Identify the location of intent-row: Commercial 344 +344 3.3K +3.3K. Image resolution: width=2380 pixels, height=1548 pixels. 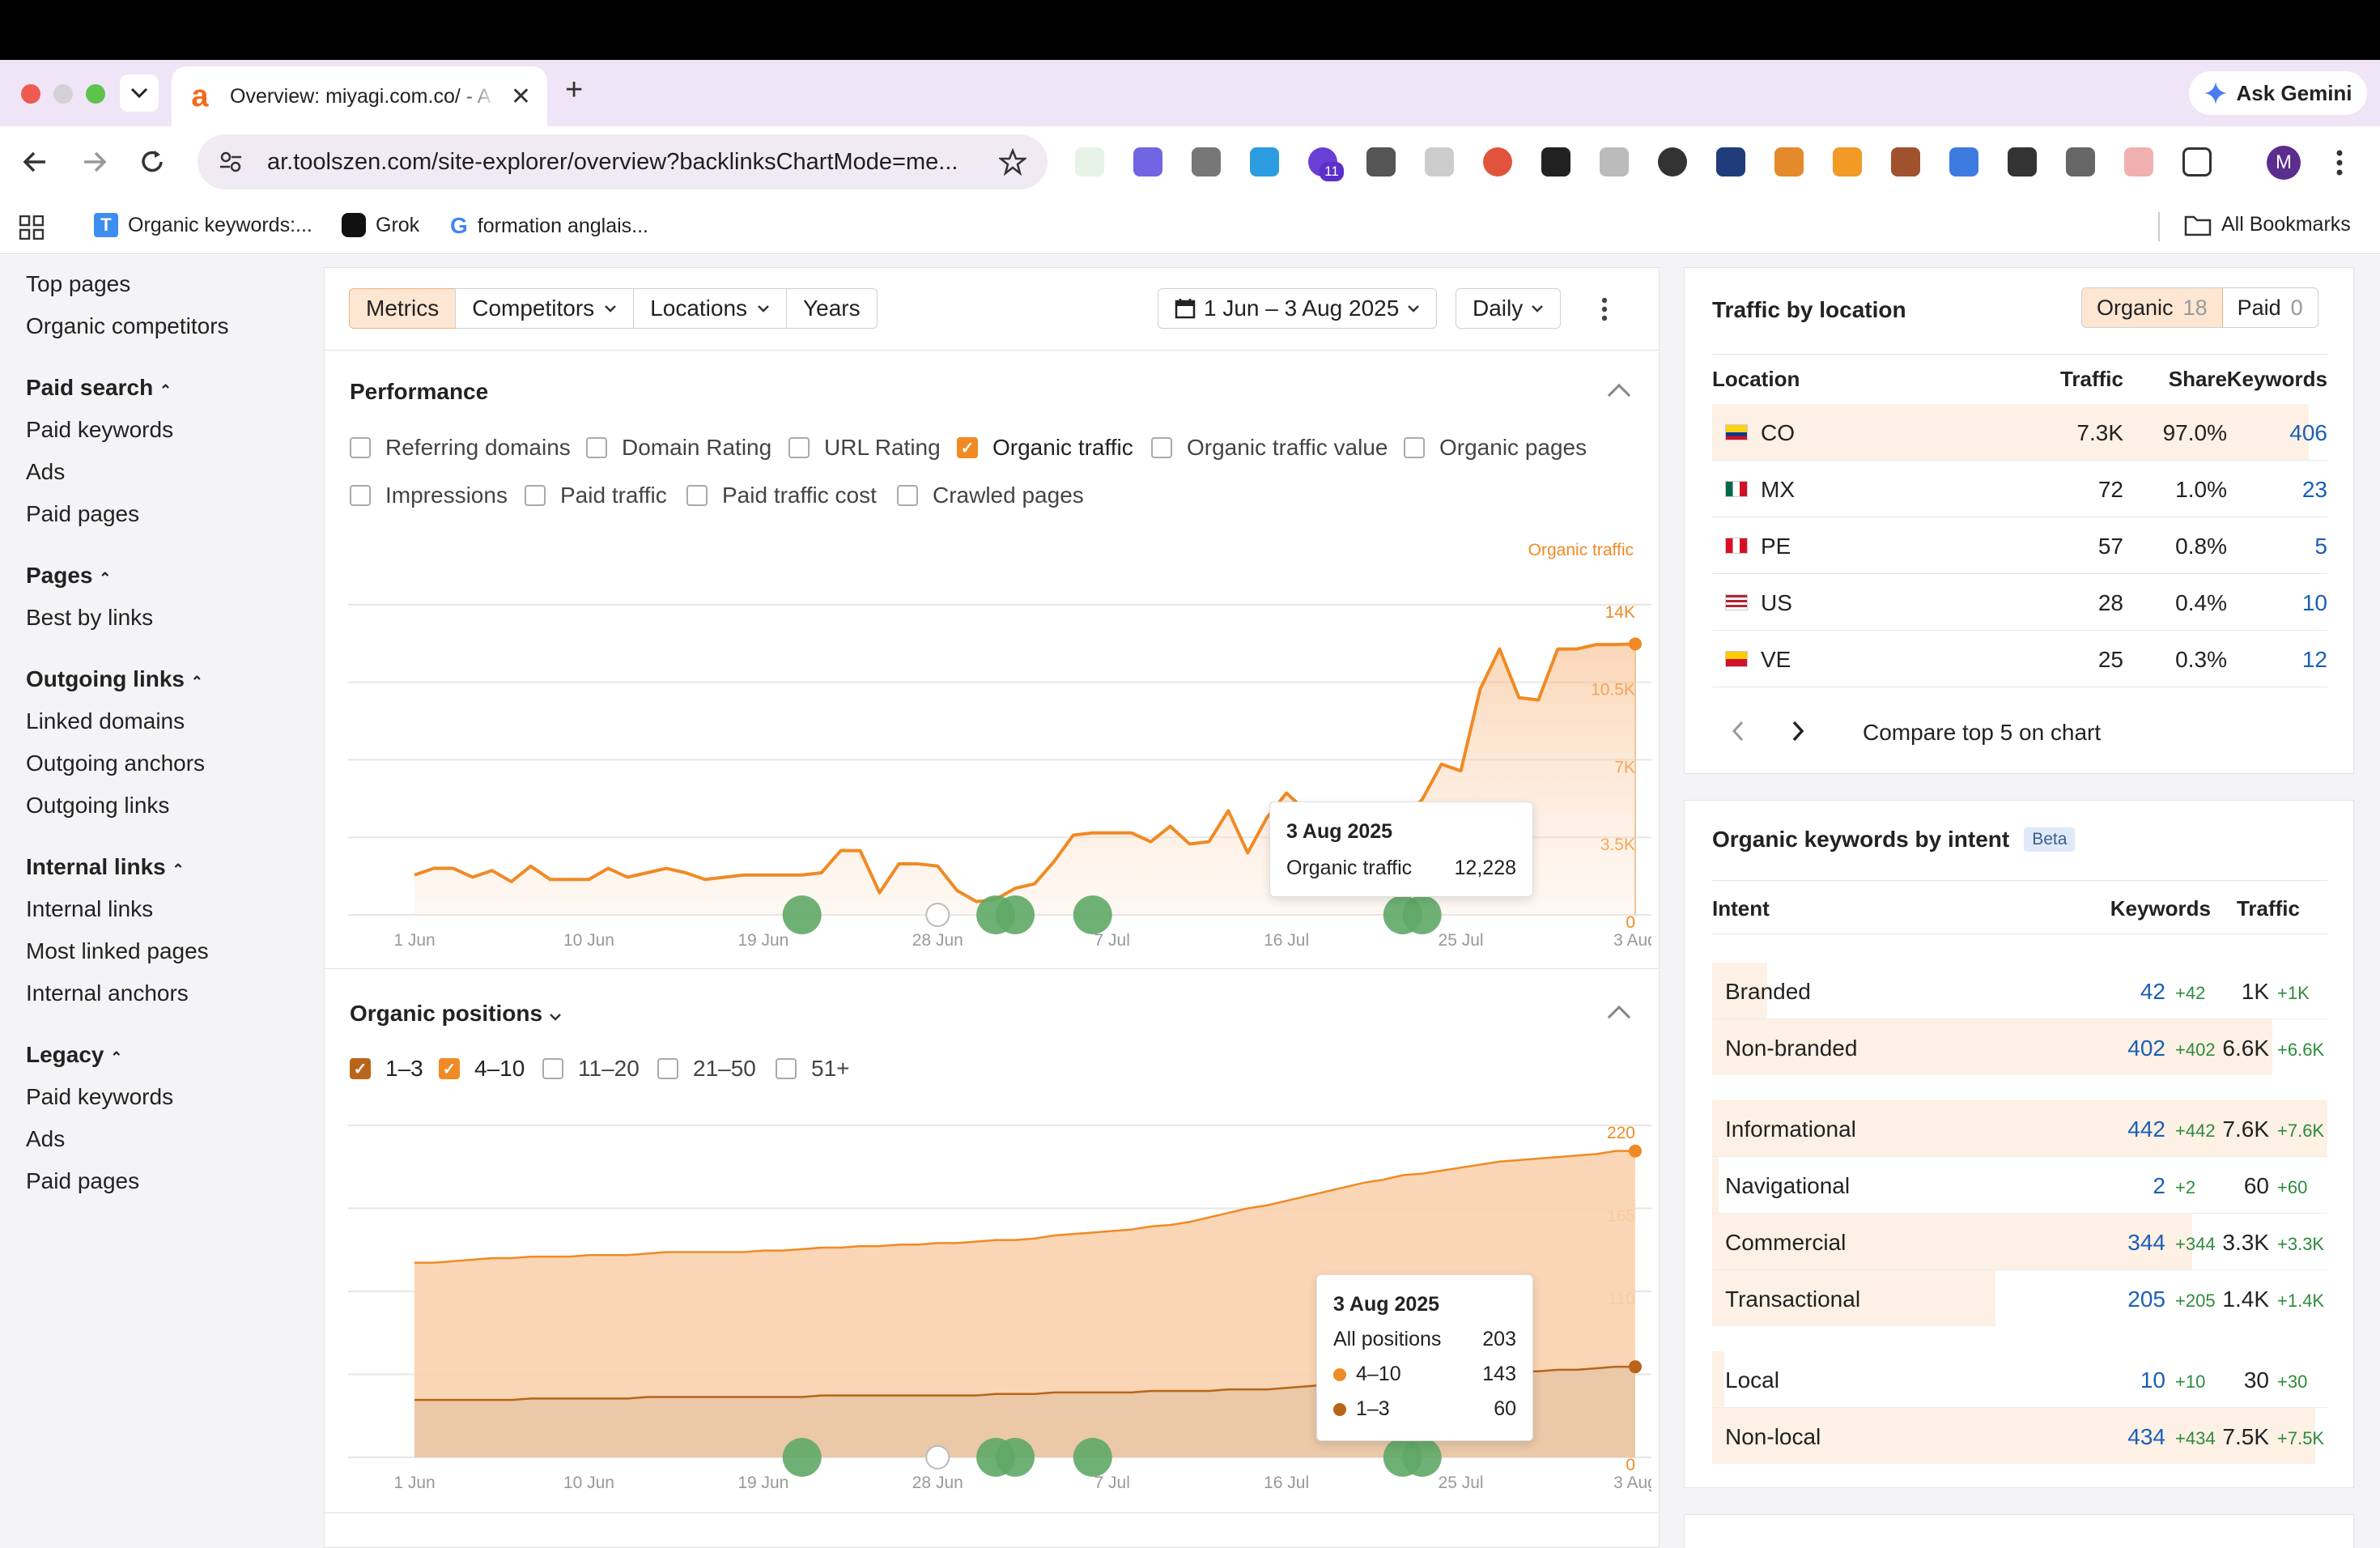
(2020, 1242).